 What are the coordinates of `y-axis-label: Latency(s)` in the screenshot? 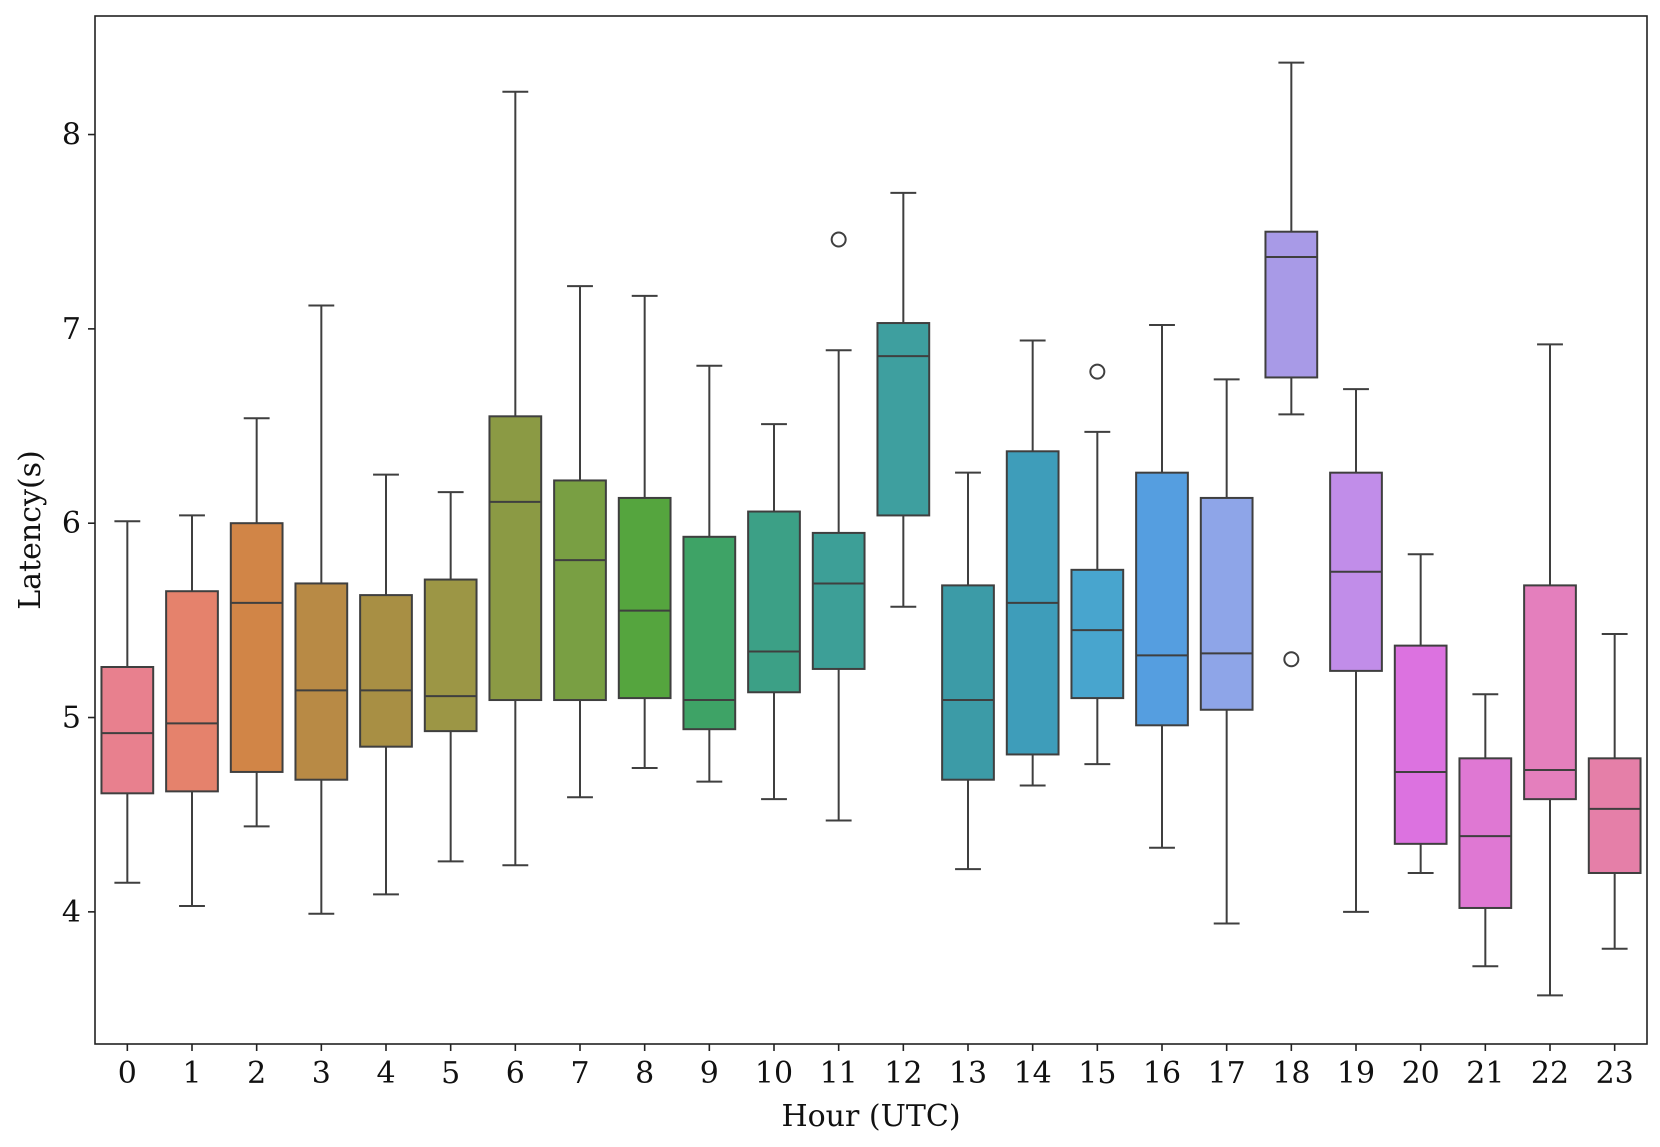 It's located at (30, 530).